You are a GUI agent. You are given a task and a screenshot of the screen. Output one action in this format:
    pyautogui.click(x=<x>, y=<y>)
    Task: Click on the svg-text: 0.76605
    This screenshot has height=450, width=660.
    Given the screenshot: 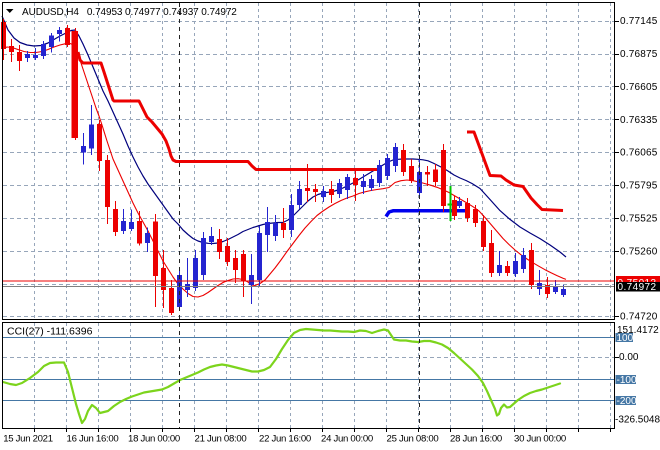 What is the action you would take?
    pyautogui.click(x=639, y=87)
    